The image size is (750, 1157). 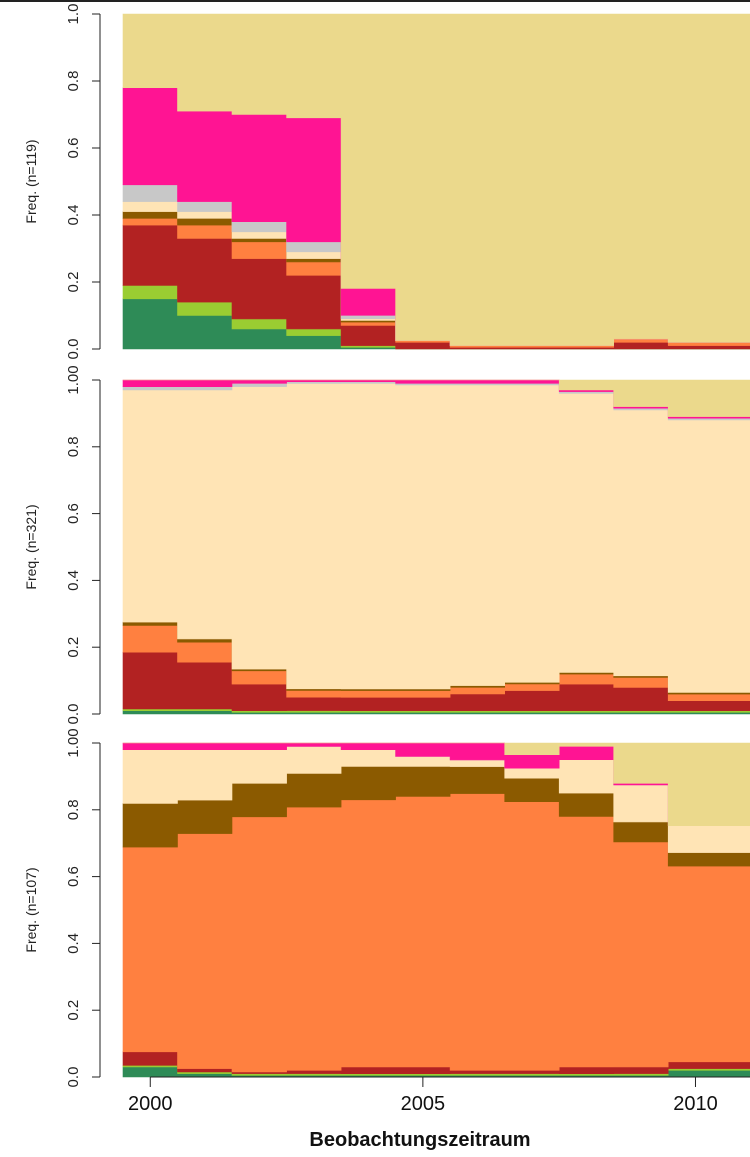 I want to click on panel-3-y-tick-label: 1.00, so click(x=73, y=742).